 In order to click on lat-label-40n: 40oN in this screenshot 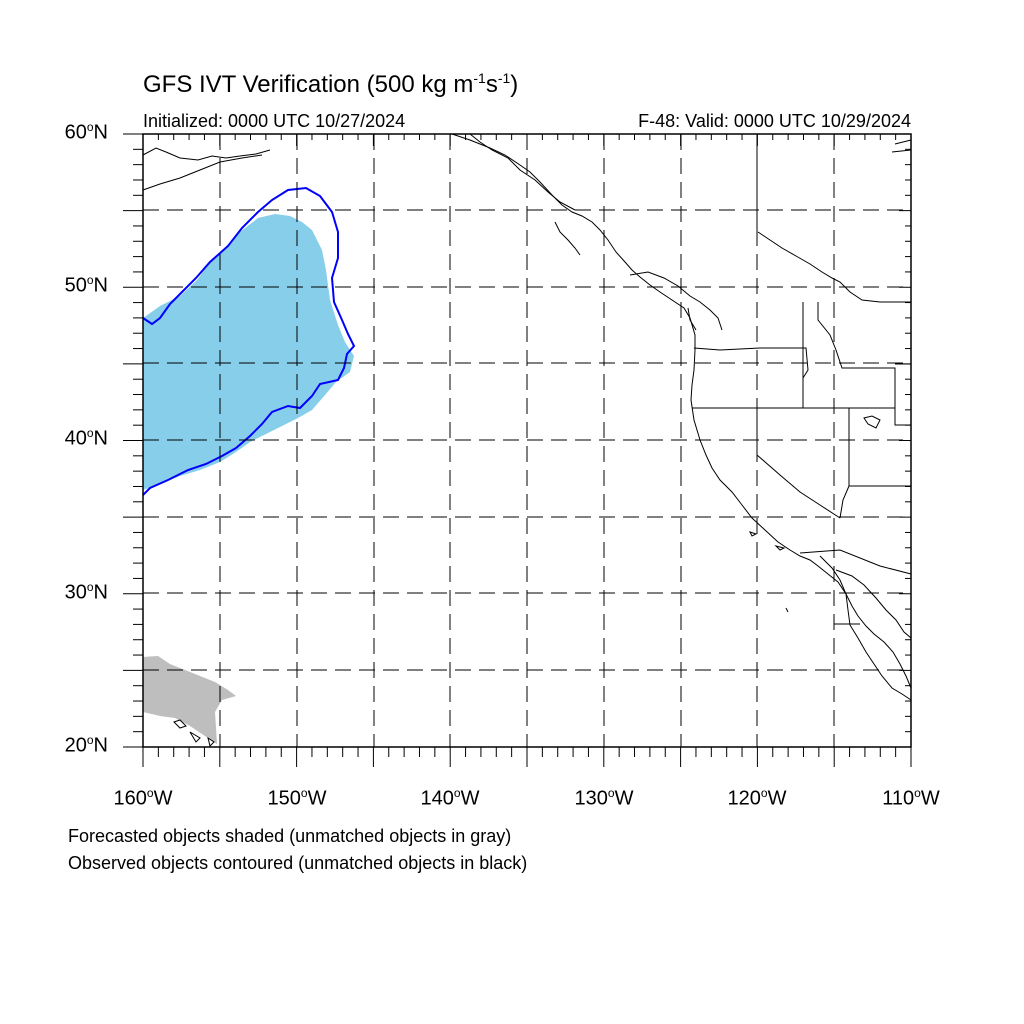, I will do `click(86, 438)`.